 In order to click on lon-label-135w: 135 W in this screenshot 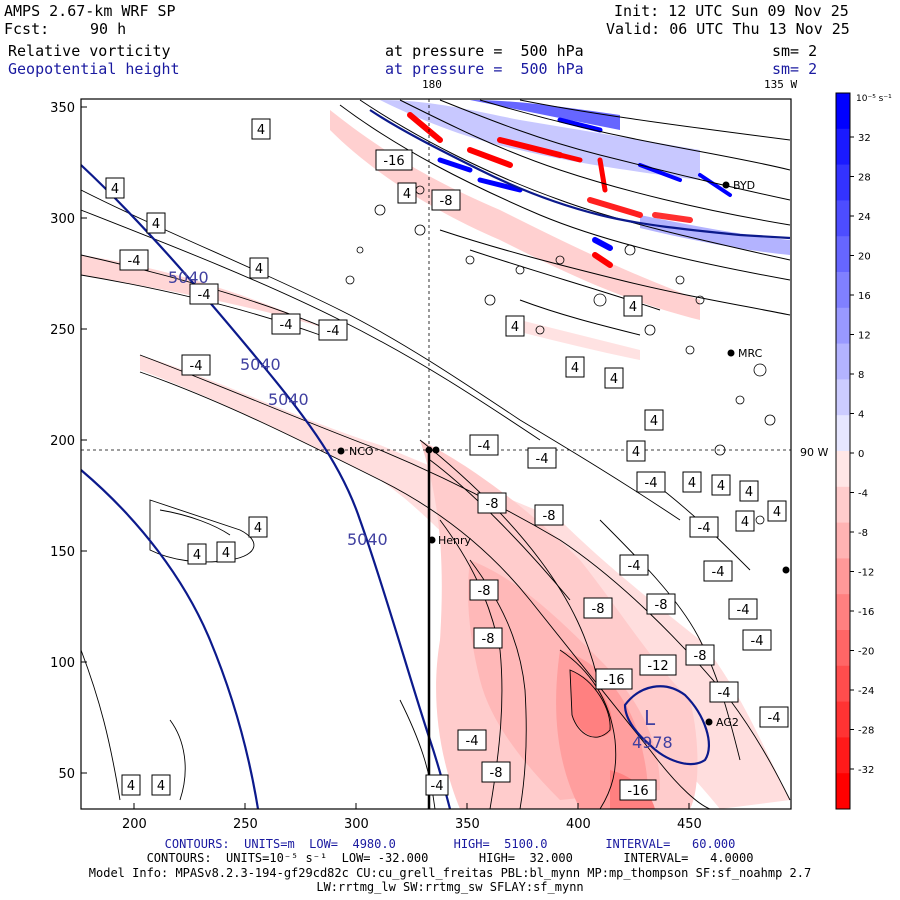, I will do `click(781, 84)`.